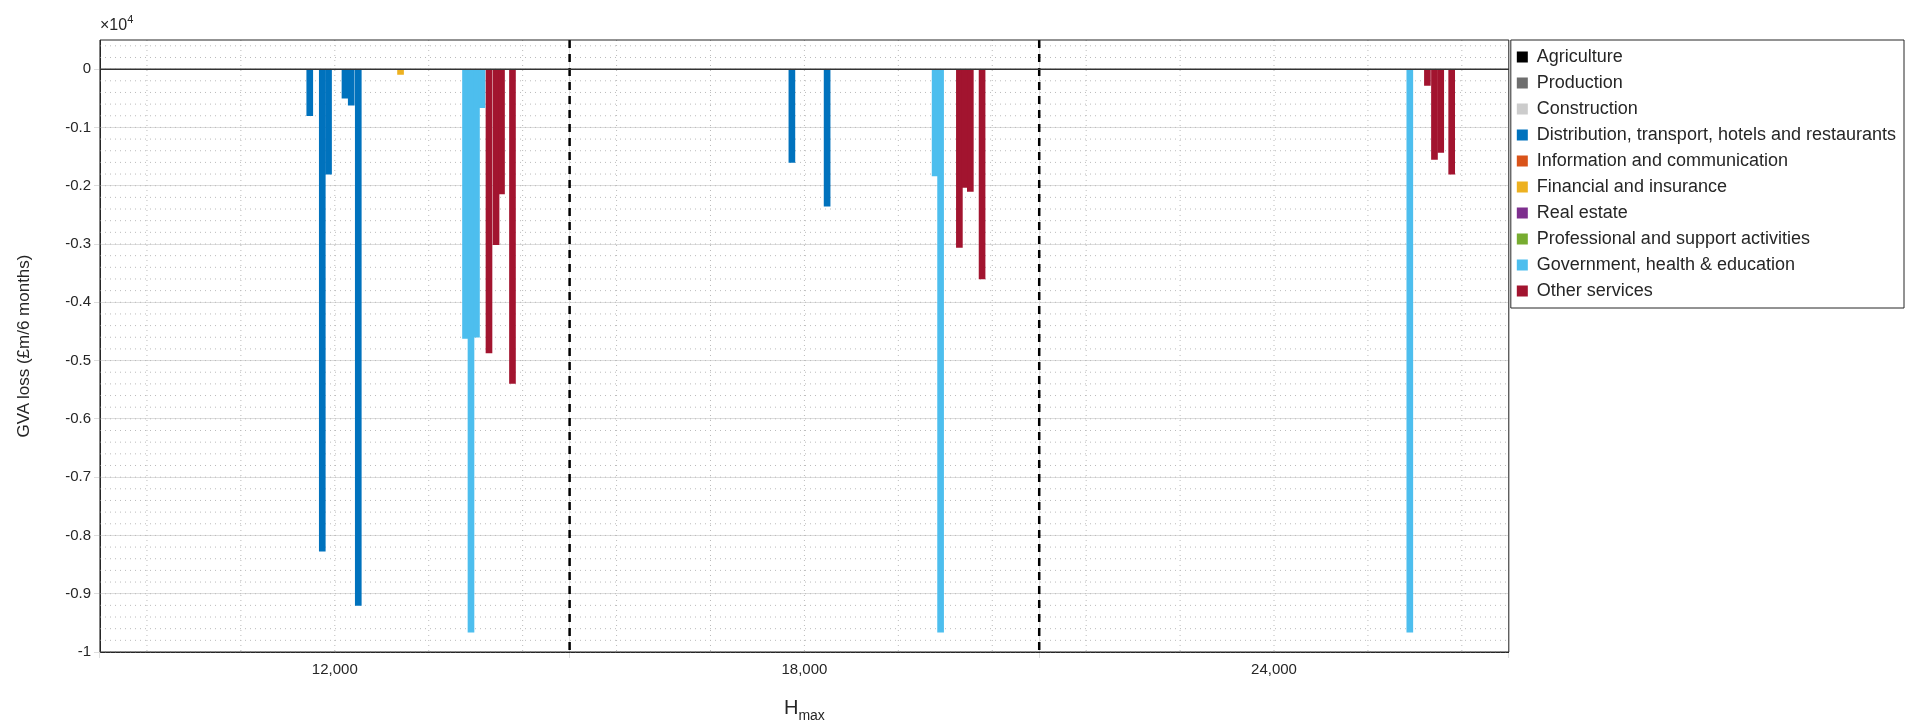  Describe the element at coordinates (78, 301) in the screenshot. I see `y-tick-label: -0.4` at that location.